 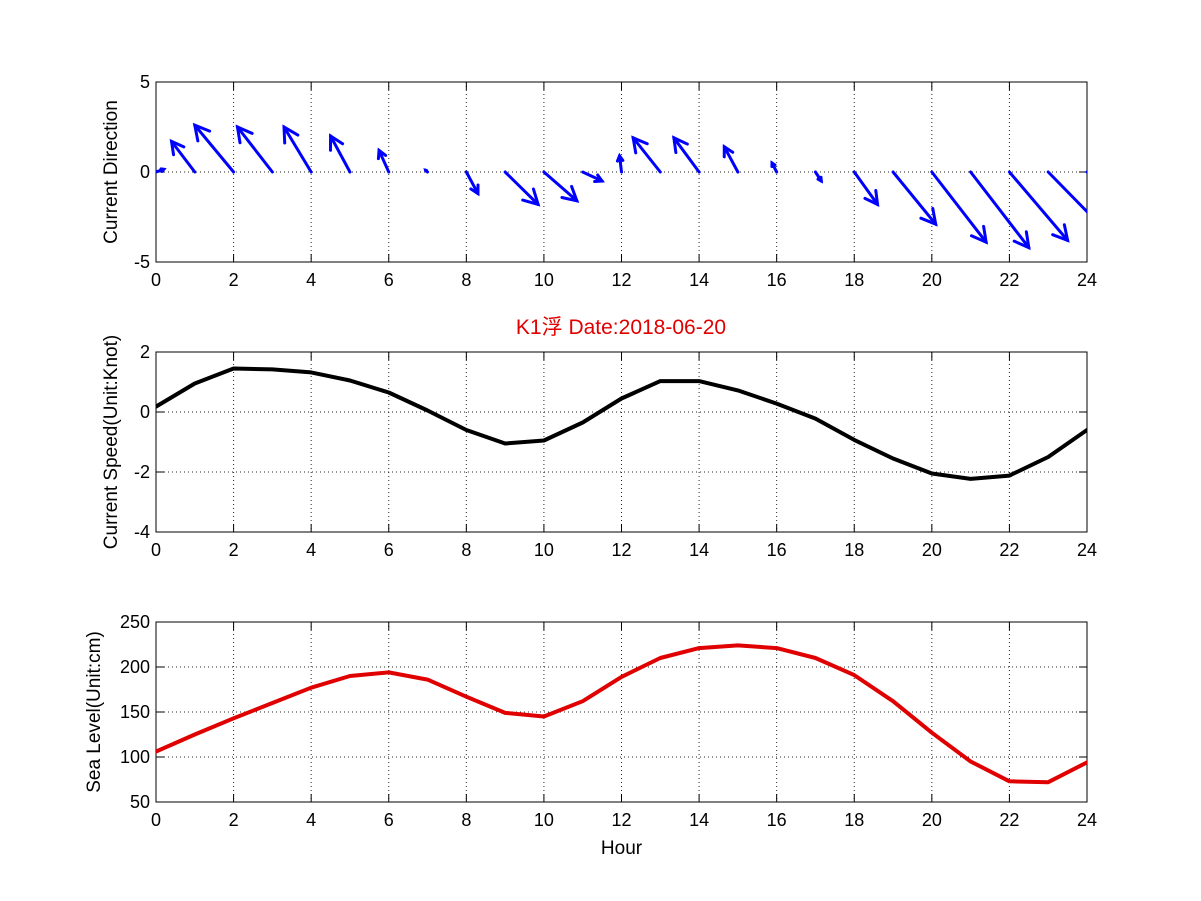 I want to click on direction-ylabel: Current Direction, so click(x=111, y=172).